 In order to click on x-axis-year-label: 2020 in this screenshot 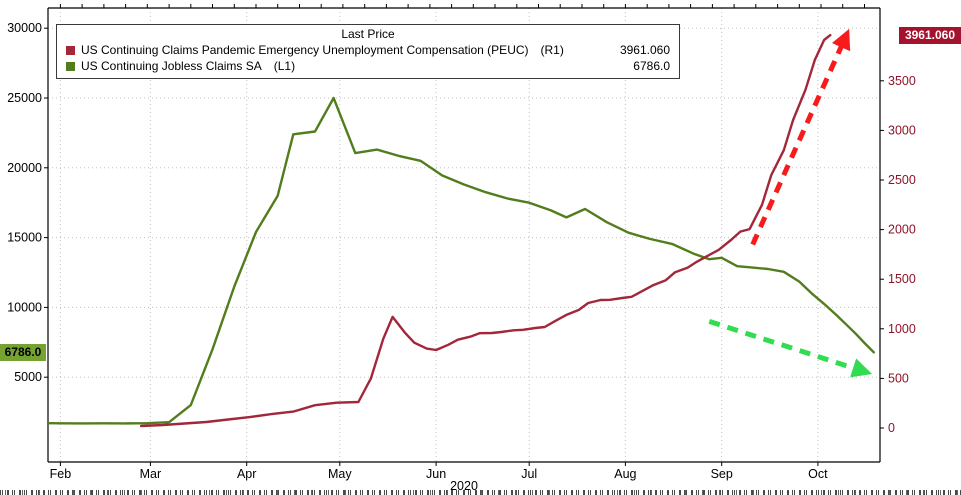, I will do `click(464, 486)`.